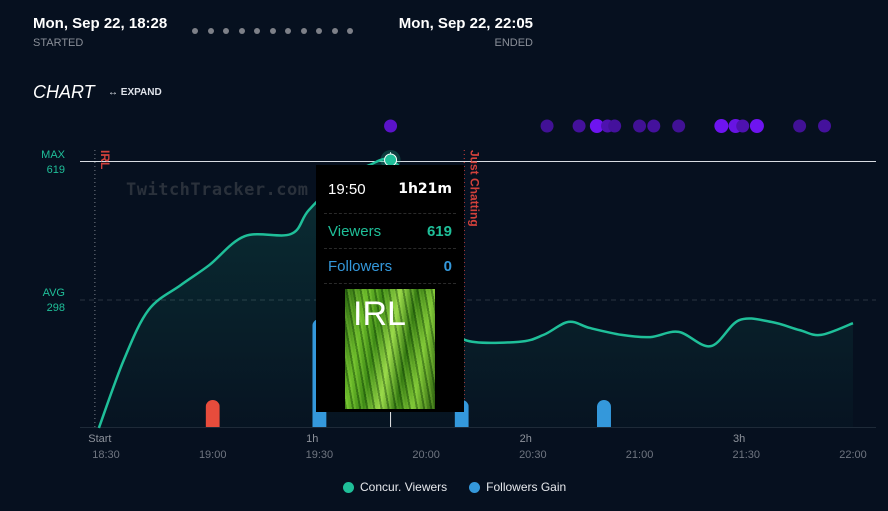  Describe the element at coordinates (355, 231) in the screenshot. I see `tooltip-viewers-label: Viewers` at that location.